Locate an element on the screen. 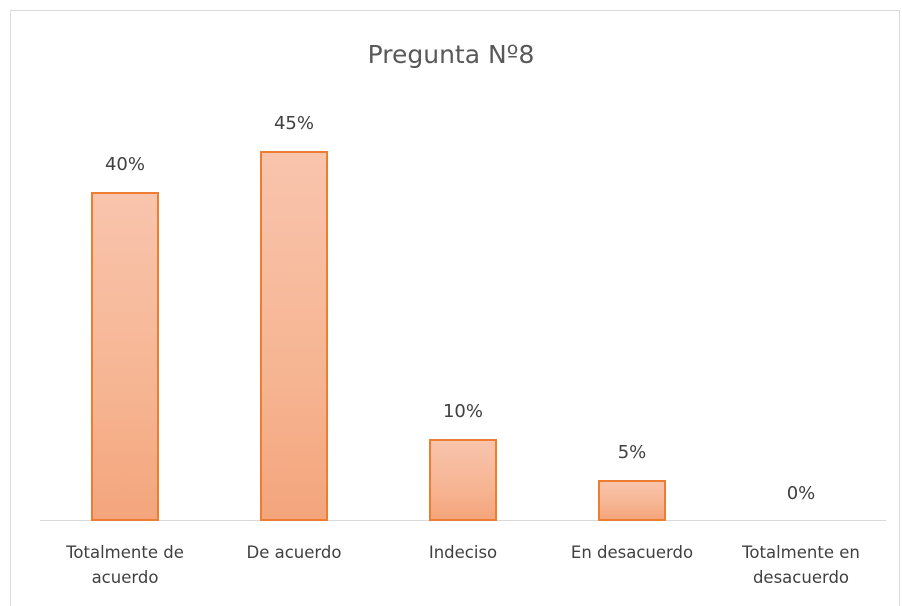  x-tick-label: Totalmente en desacuerdo is located at coordinates (801, 565).